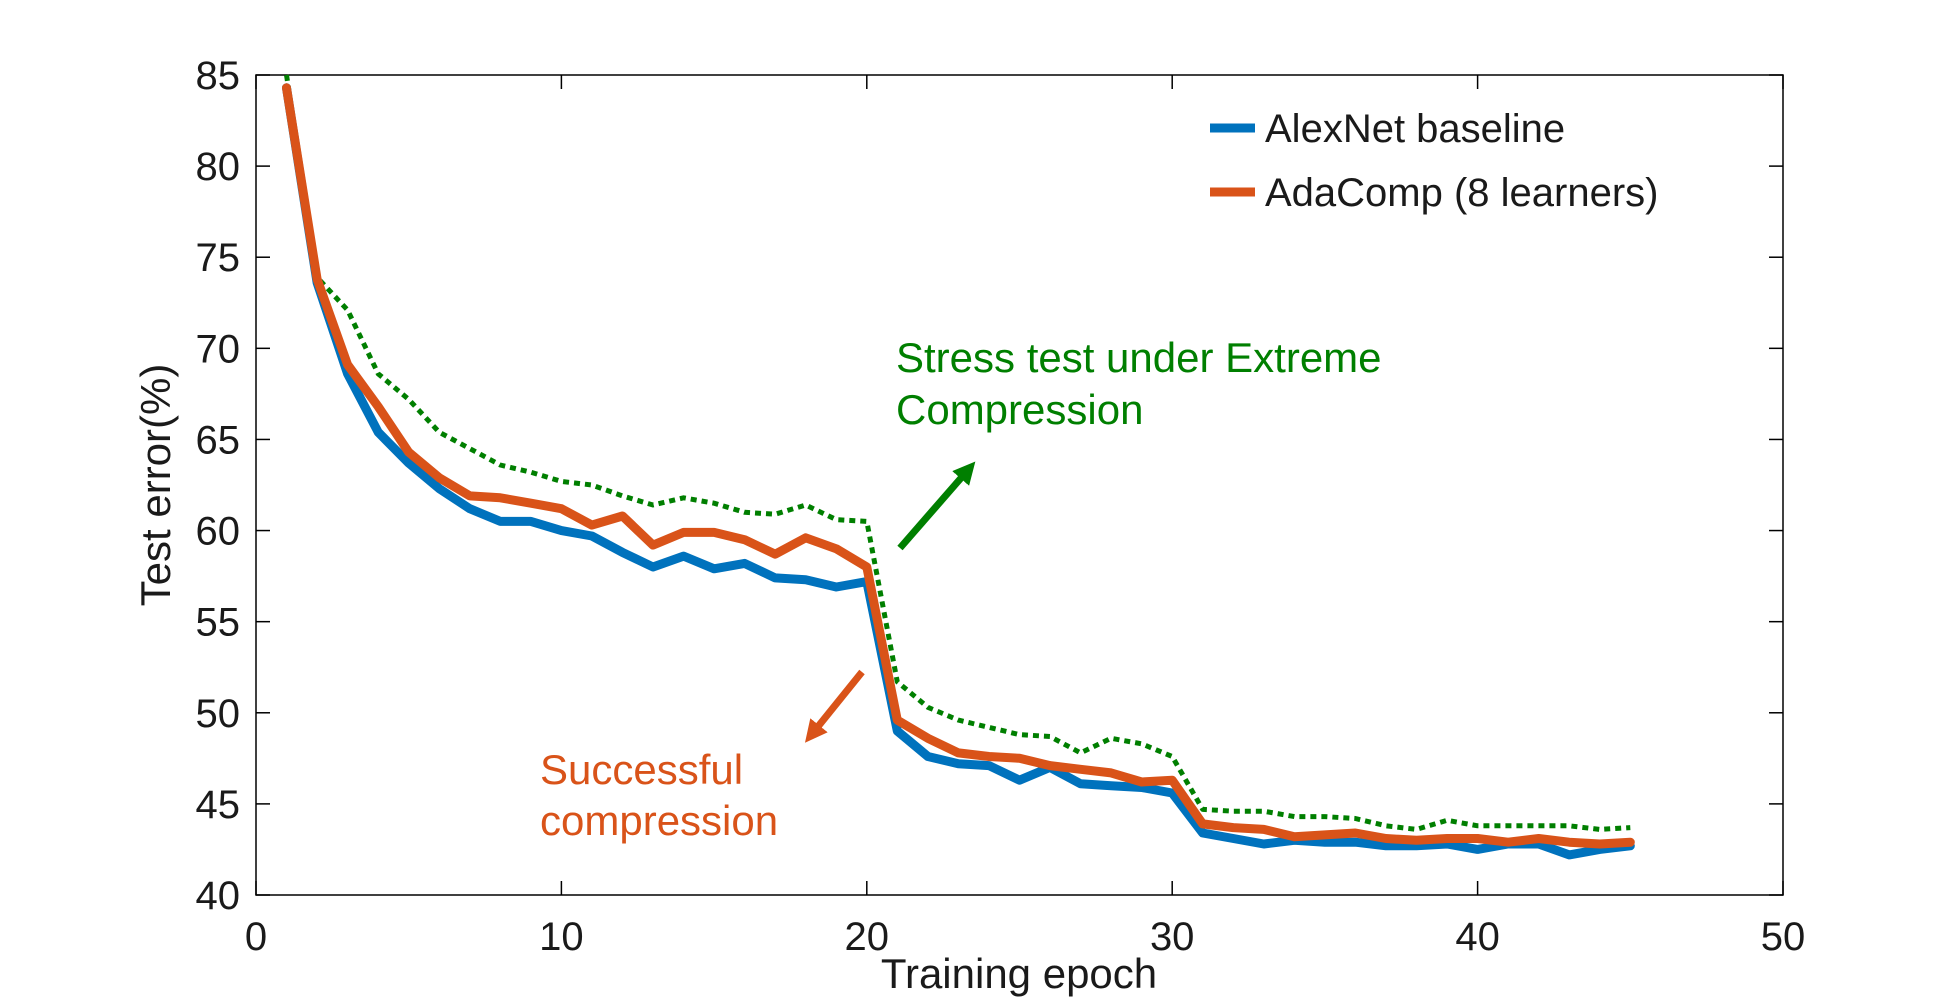 Image resolution: width=1955 pixels, height=1005 pixels. I want to click on annotation-successful-compression: Successful compression, so click(702, 756).